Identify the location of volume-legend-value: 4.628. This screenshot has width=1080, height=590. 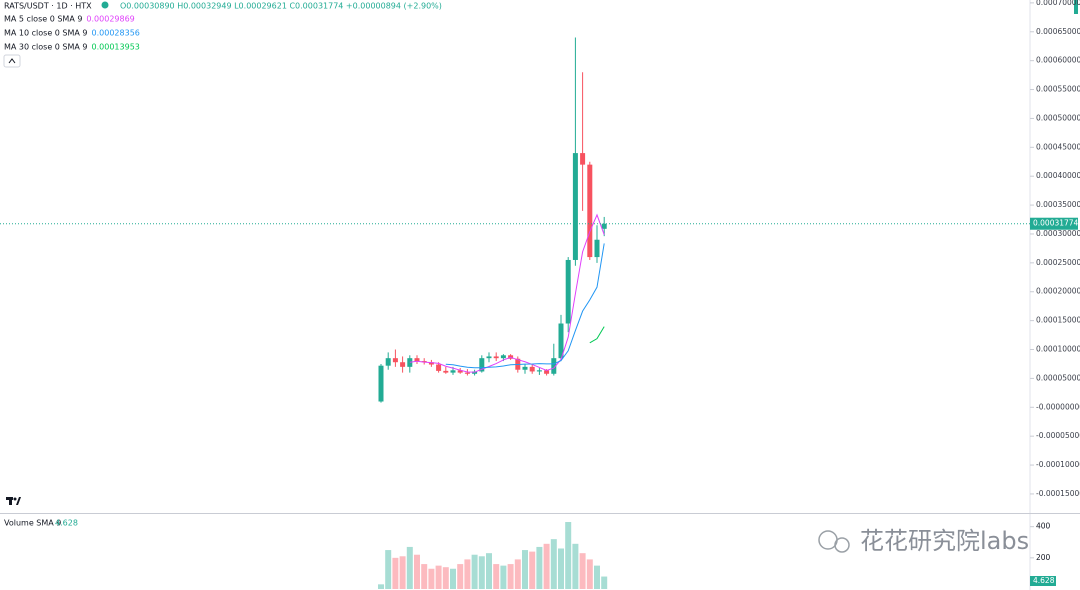
(66, 523).